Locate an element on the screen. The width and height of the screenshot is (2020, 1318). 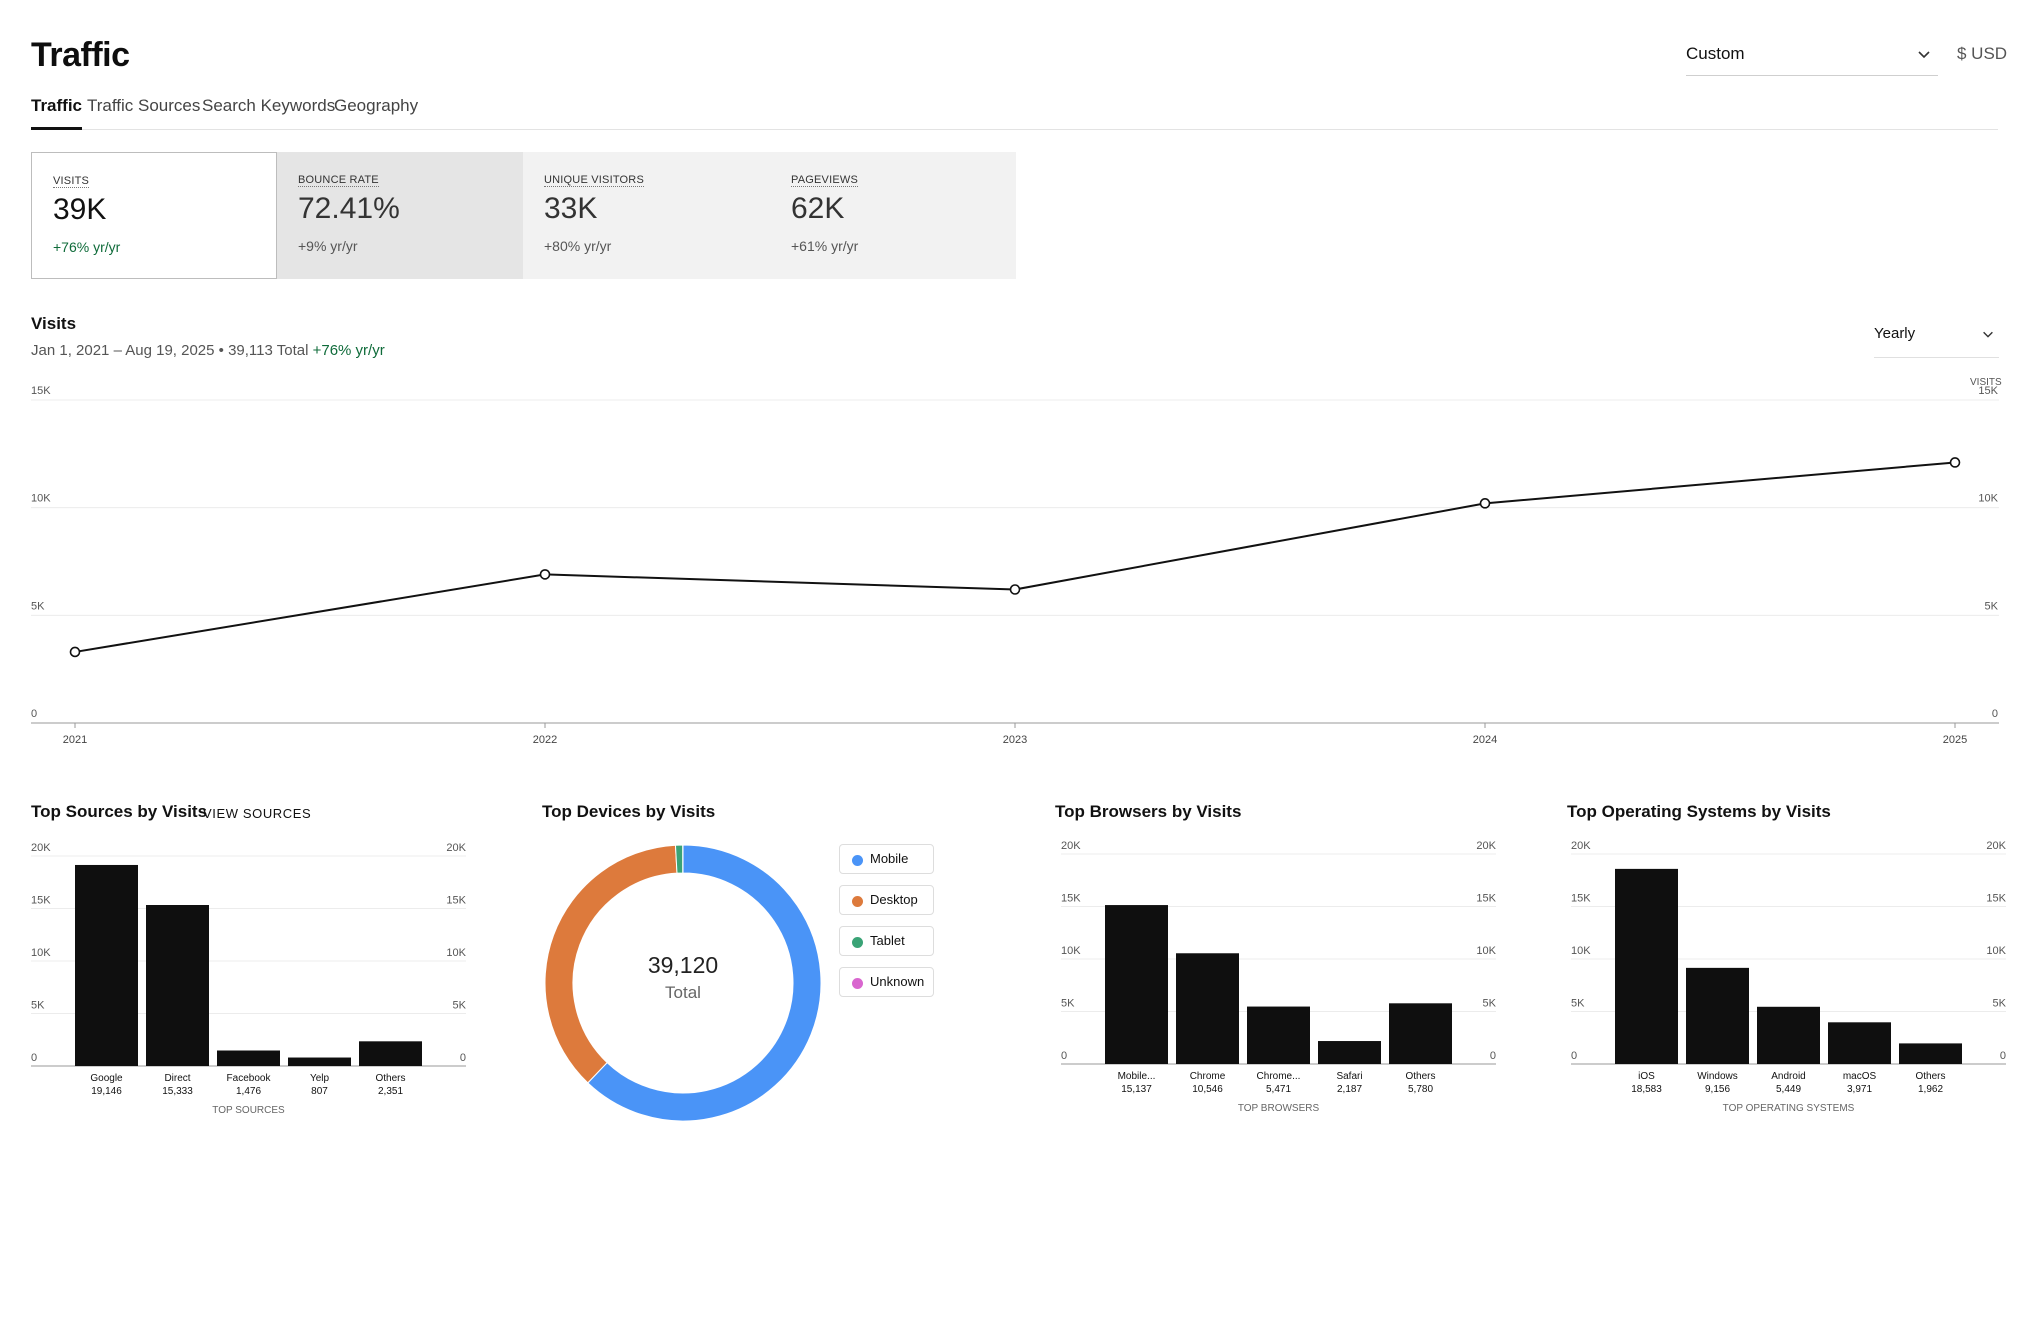
view-sources-link: VIEW SOURCES is located at coordinates (257, 813).